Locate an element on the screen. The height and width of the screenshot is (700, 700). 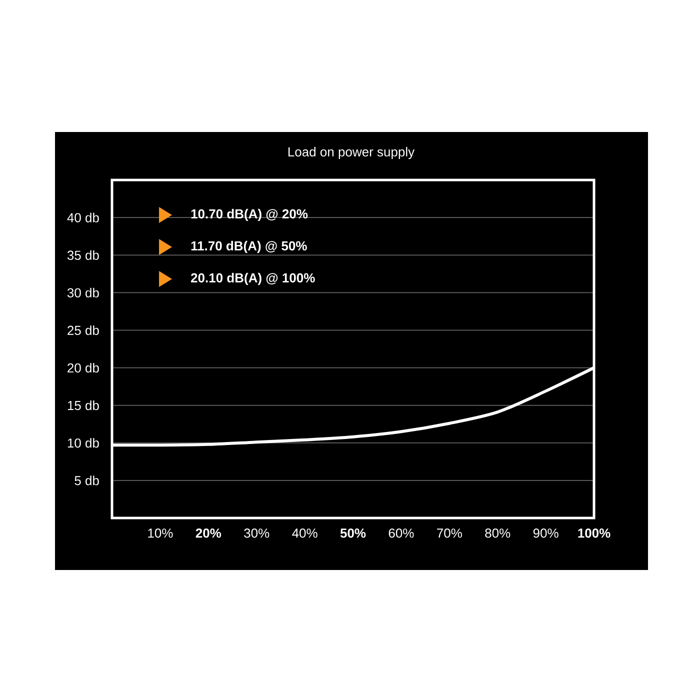
x-tick-label: 80% is located at coordinates (497, 533).